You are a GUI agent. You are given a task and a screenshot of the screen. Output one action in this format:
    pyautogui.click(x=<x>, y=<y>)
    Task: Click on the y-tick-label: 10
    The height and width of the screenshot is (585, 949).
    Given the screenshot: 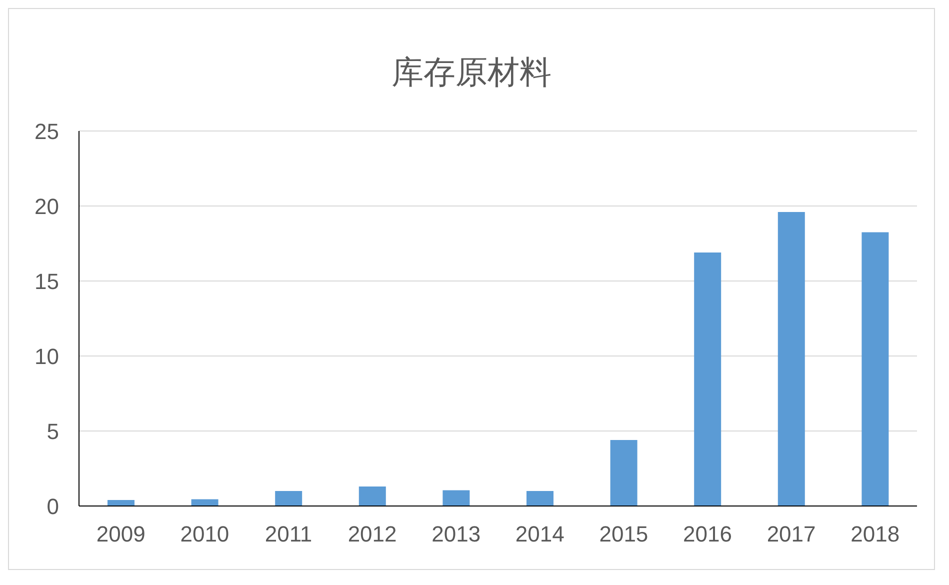 What is the action you would take?
    pyautogui.click(x=46, y=356)
    